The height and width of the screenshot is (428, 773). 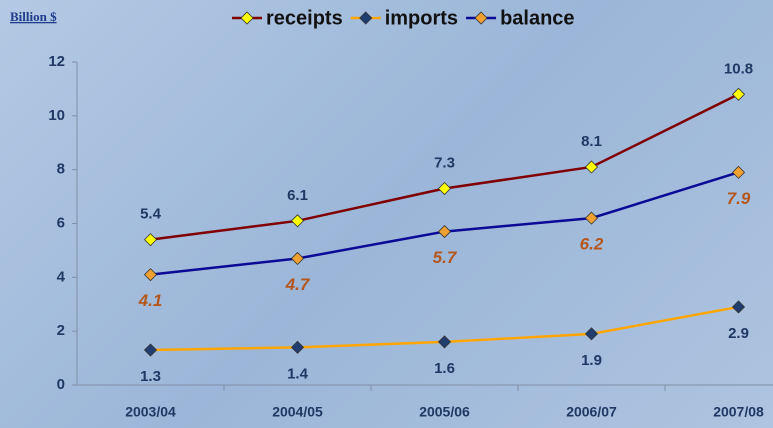 What do you see at coordinates (421, 18) in the screenshot?
I see `legend-label: imports` at bounding box center [421, 18].